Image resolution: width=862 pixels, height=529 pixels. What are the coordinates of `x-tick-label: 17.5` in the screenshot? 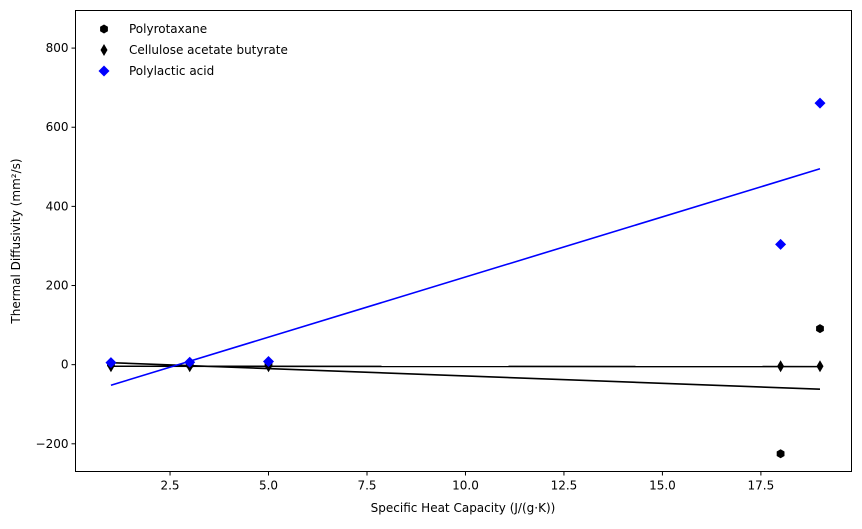 It's located at (761, 486).